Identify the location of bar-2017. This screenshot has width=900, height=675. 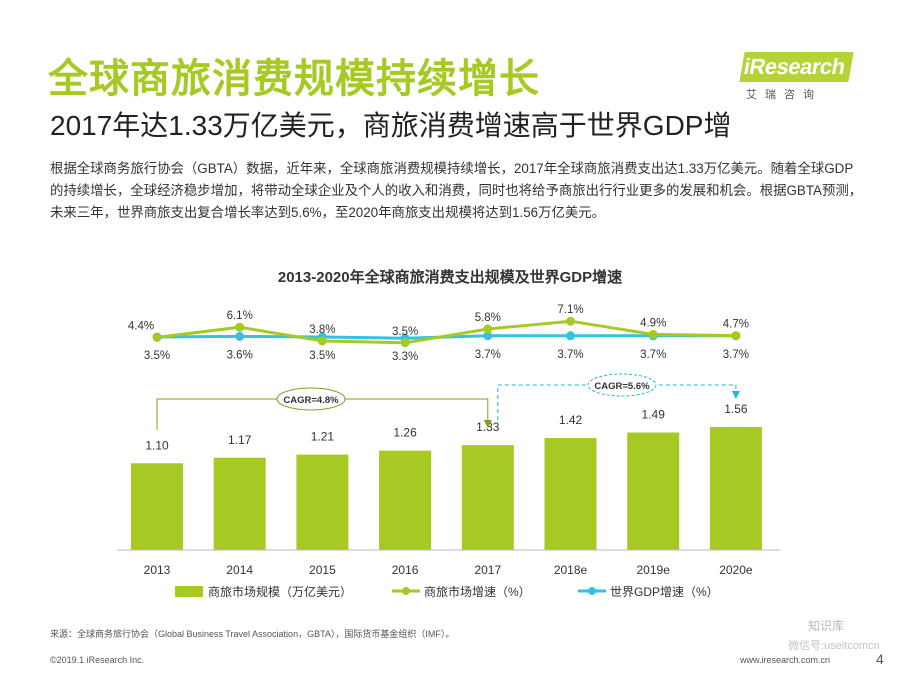
(487, 497).